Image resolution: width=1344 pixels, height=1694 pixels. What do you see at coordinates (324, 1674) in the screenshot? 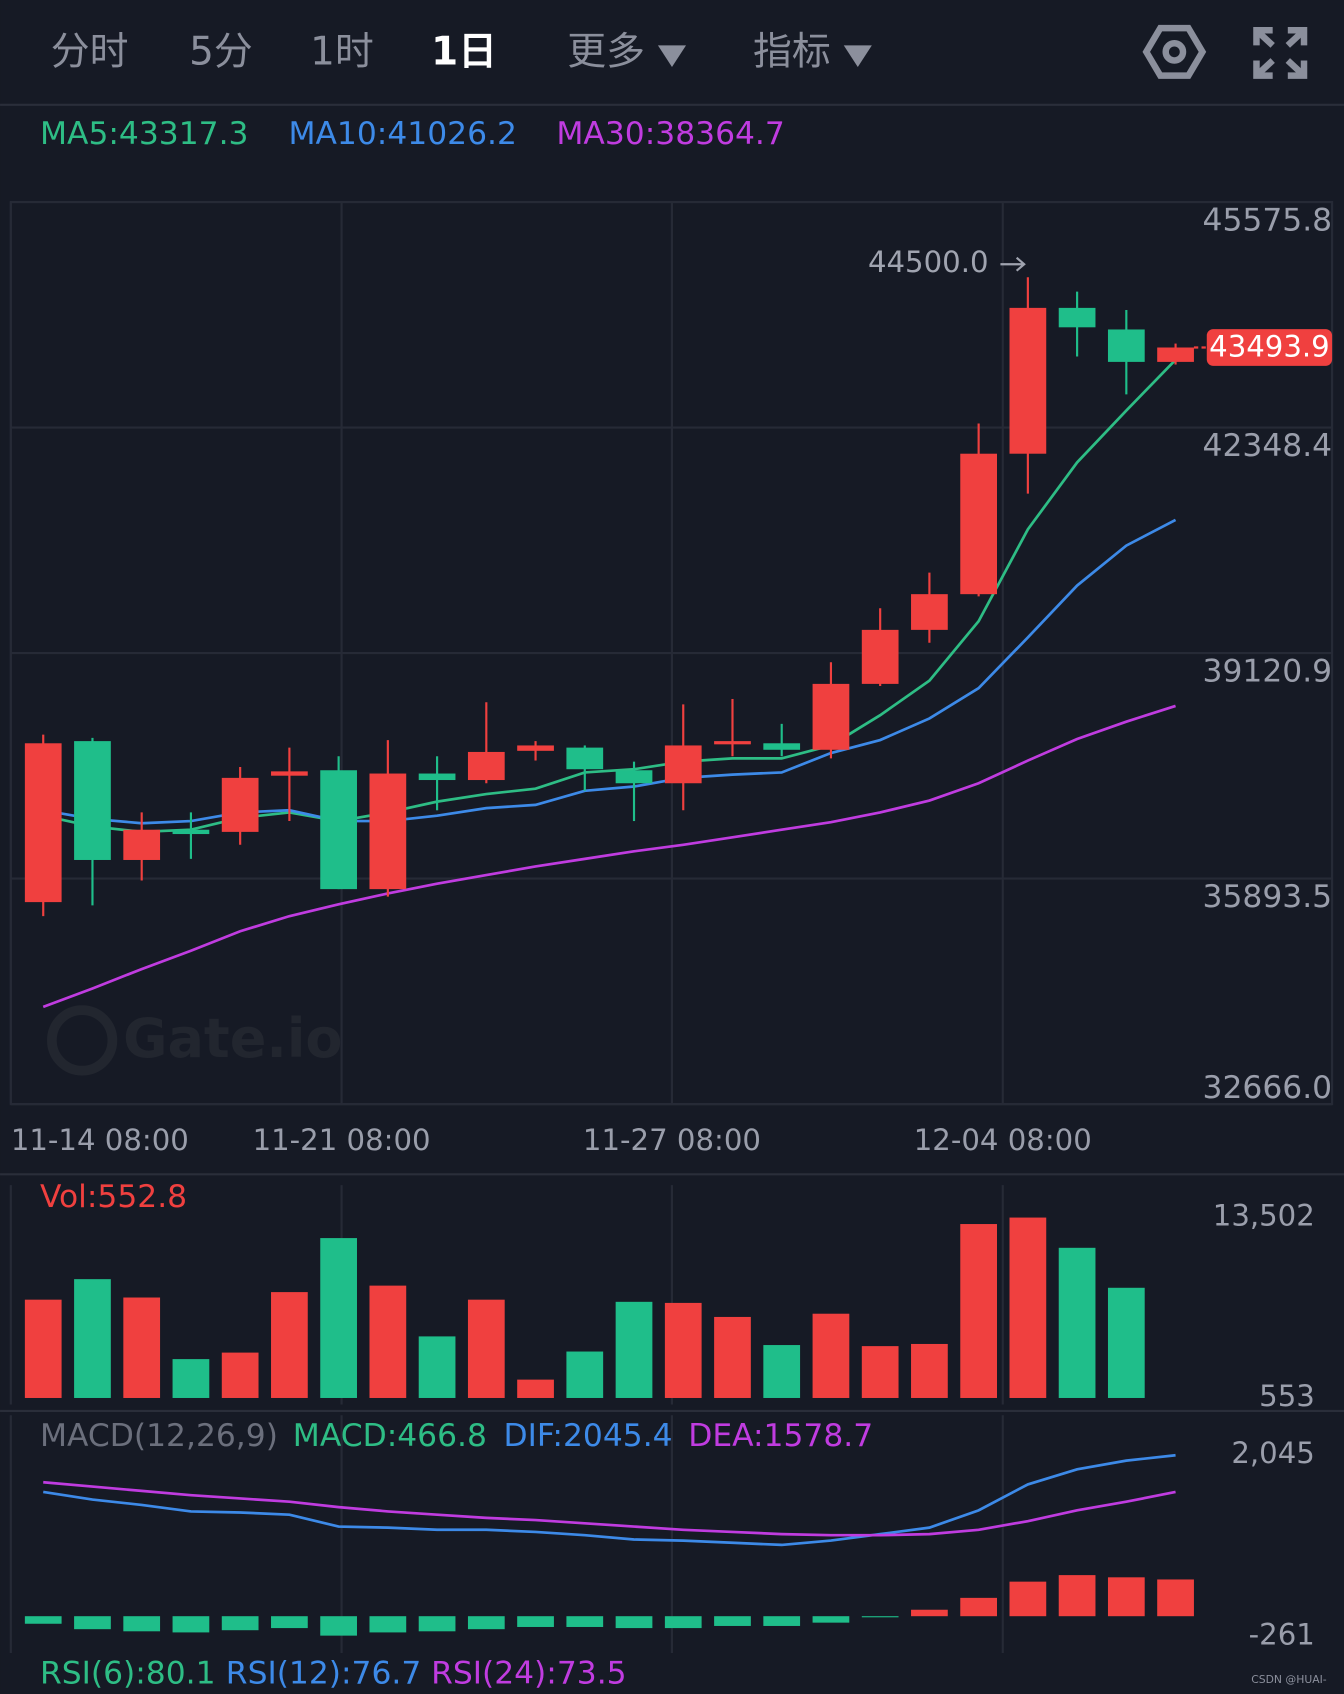
I see `legend-entry: RSI(12):76.7` at bounding box center [324, 1674].